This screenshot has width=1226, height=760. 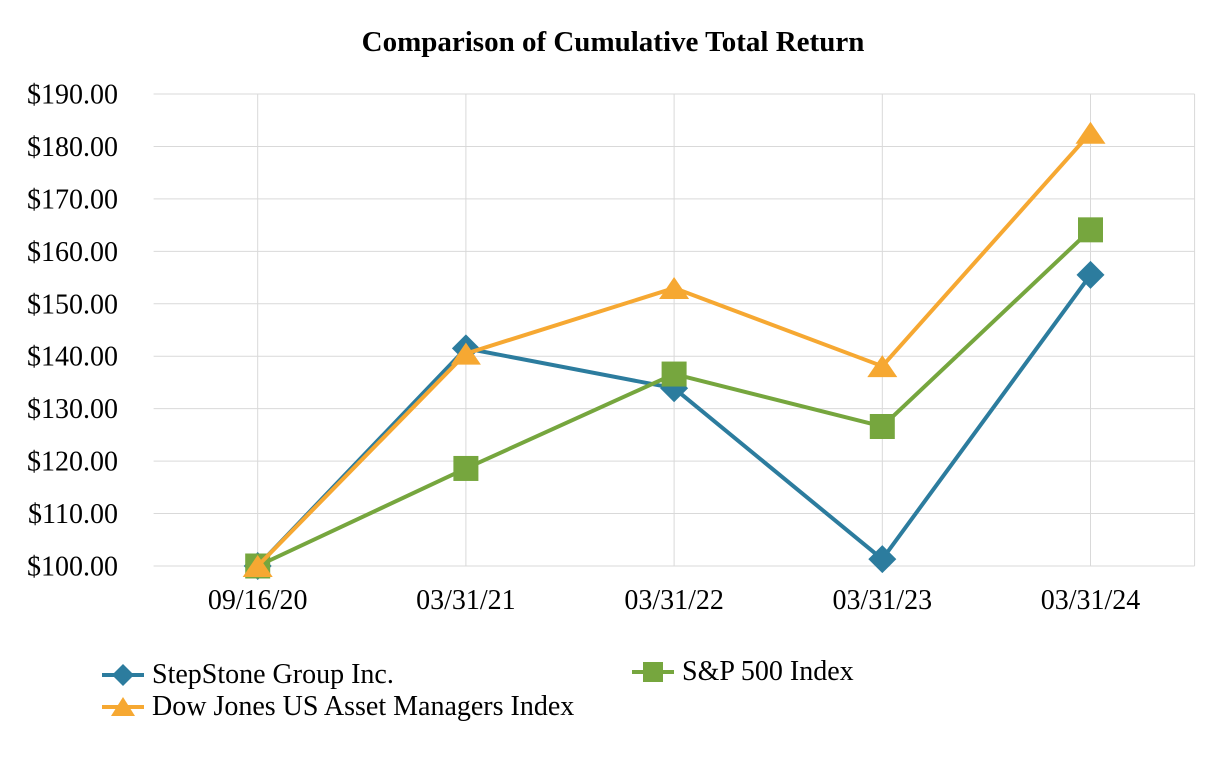 What do you see at coordinates (466, 600) in the screenshot?
I see `x-axis-tick-label: 03/31/21` at bounding box center [466, 600].